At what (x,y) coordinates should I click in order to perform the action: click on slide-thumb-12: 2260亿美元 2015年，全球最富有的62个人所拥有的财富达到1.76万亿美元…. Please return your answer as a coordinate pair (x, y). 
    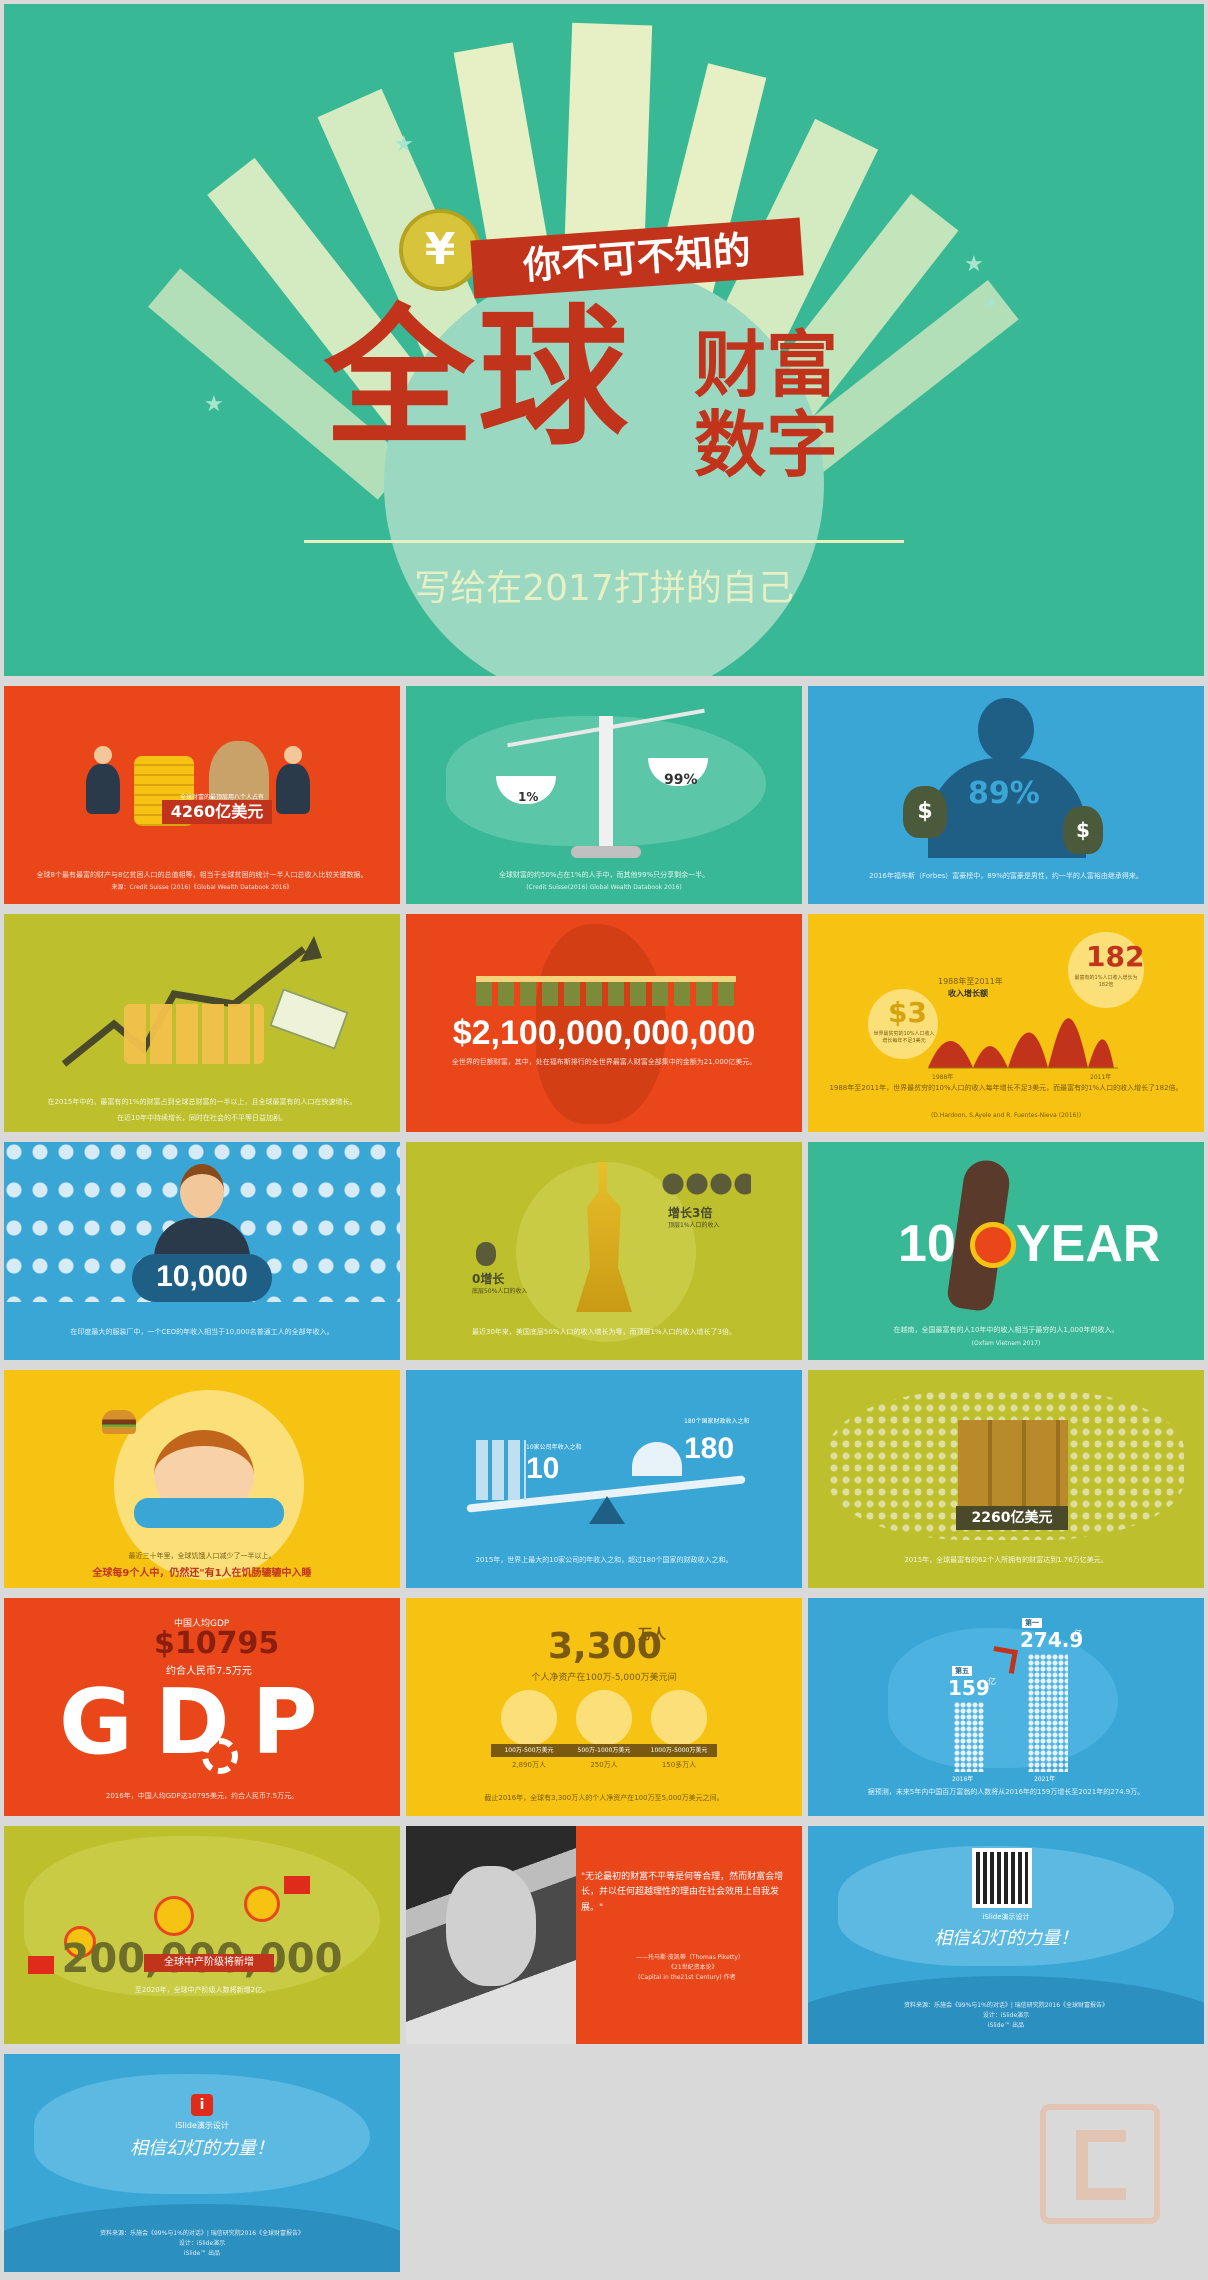
    Looking at the image, I should click on (1006, 1479).